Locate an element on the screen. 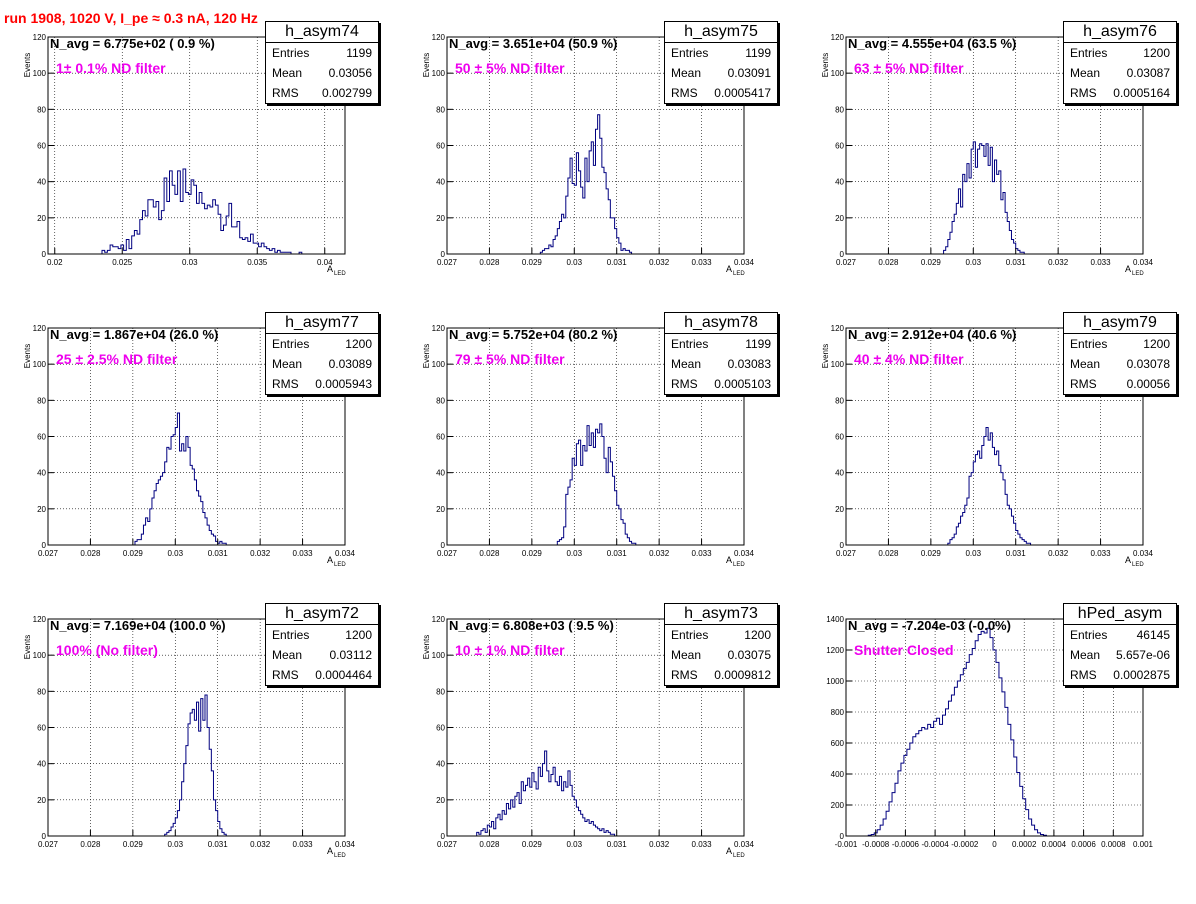 This screenshot has width=1196, height=904. y-tick-label: 1400 is located at coordinates (835, 619).